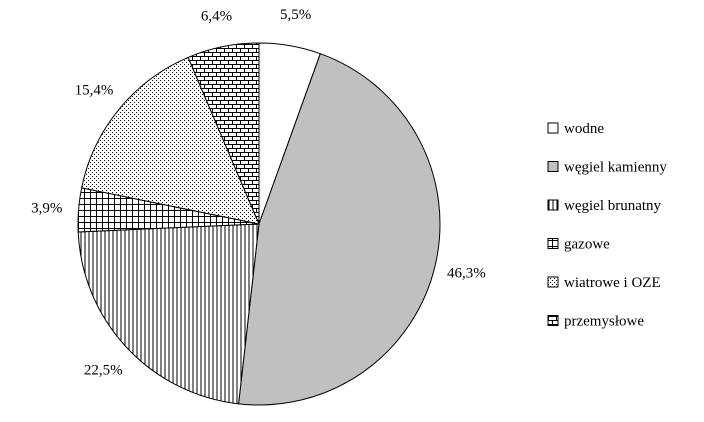 This screenshot has height=422, width=704. I want to click on value-label-gazowe: 3,9%, so click(46, 208).